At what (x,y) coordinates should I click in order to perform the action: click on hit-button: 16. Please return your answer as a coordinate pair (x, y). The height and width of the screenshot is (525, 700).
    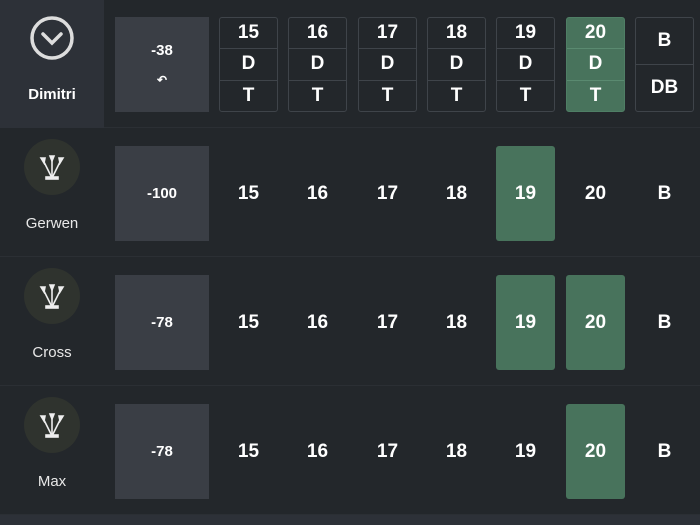
    Looking at the image, I should click on (317, 34).